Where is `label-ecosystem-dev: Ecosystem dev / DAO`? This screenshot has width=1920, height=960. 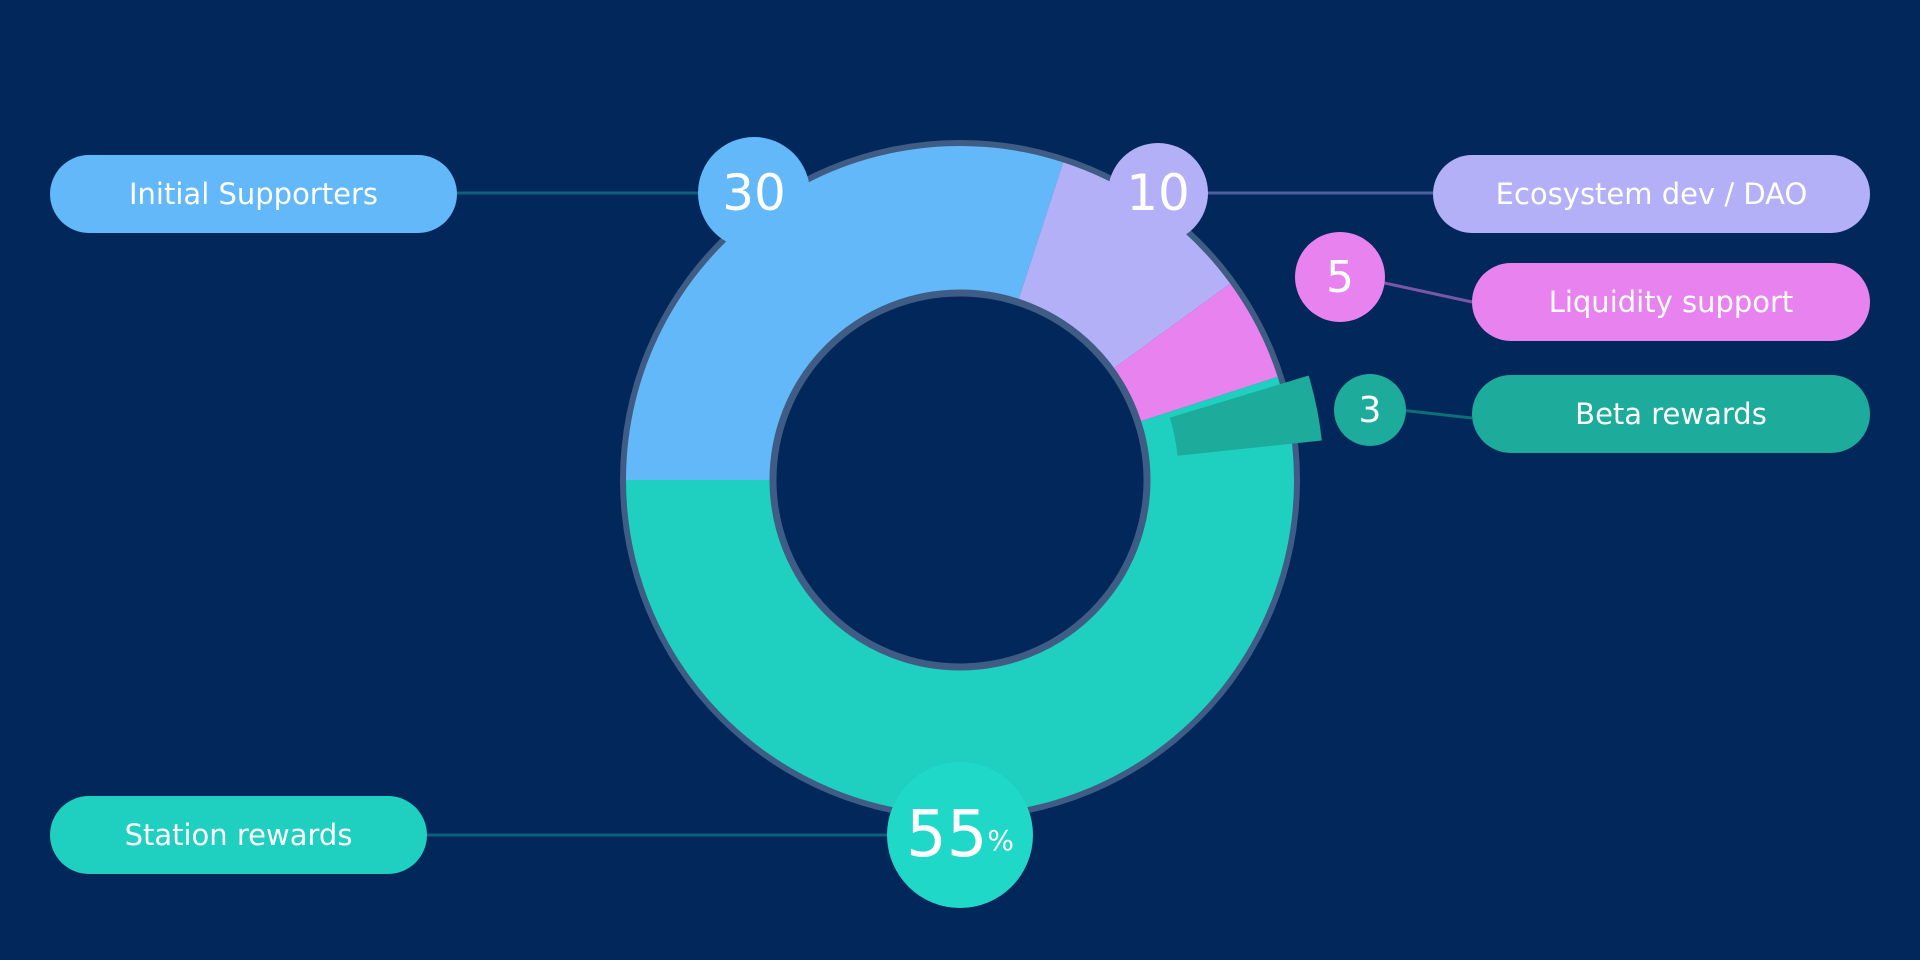
label-ecosystem-dev: Ecosystem dev / DAO is located at coordinates (1651, 194).